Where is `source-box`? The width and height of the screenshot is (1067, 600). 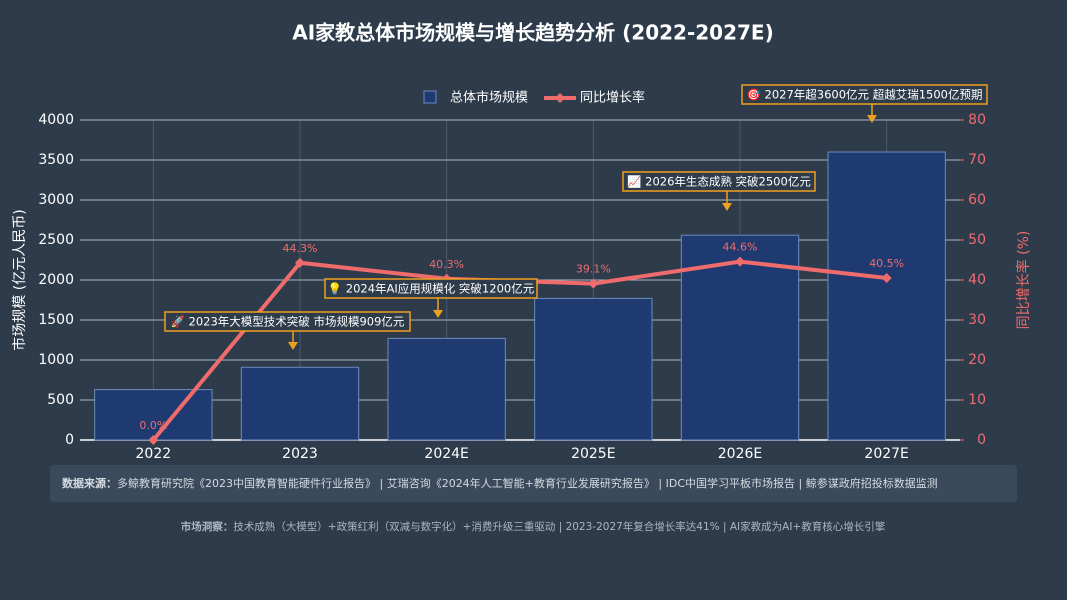
source-box is located at coordinates (533, 483).